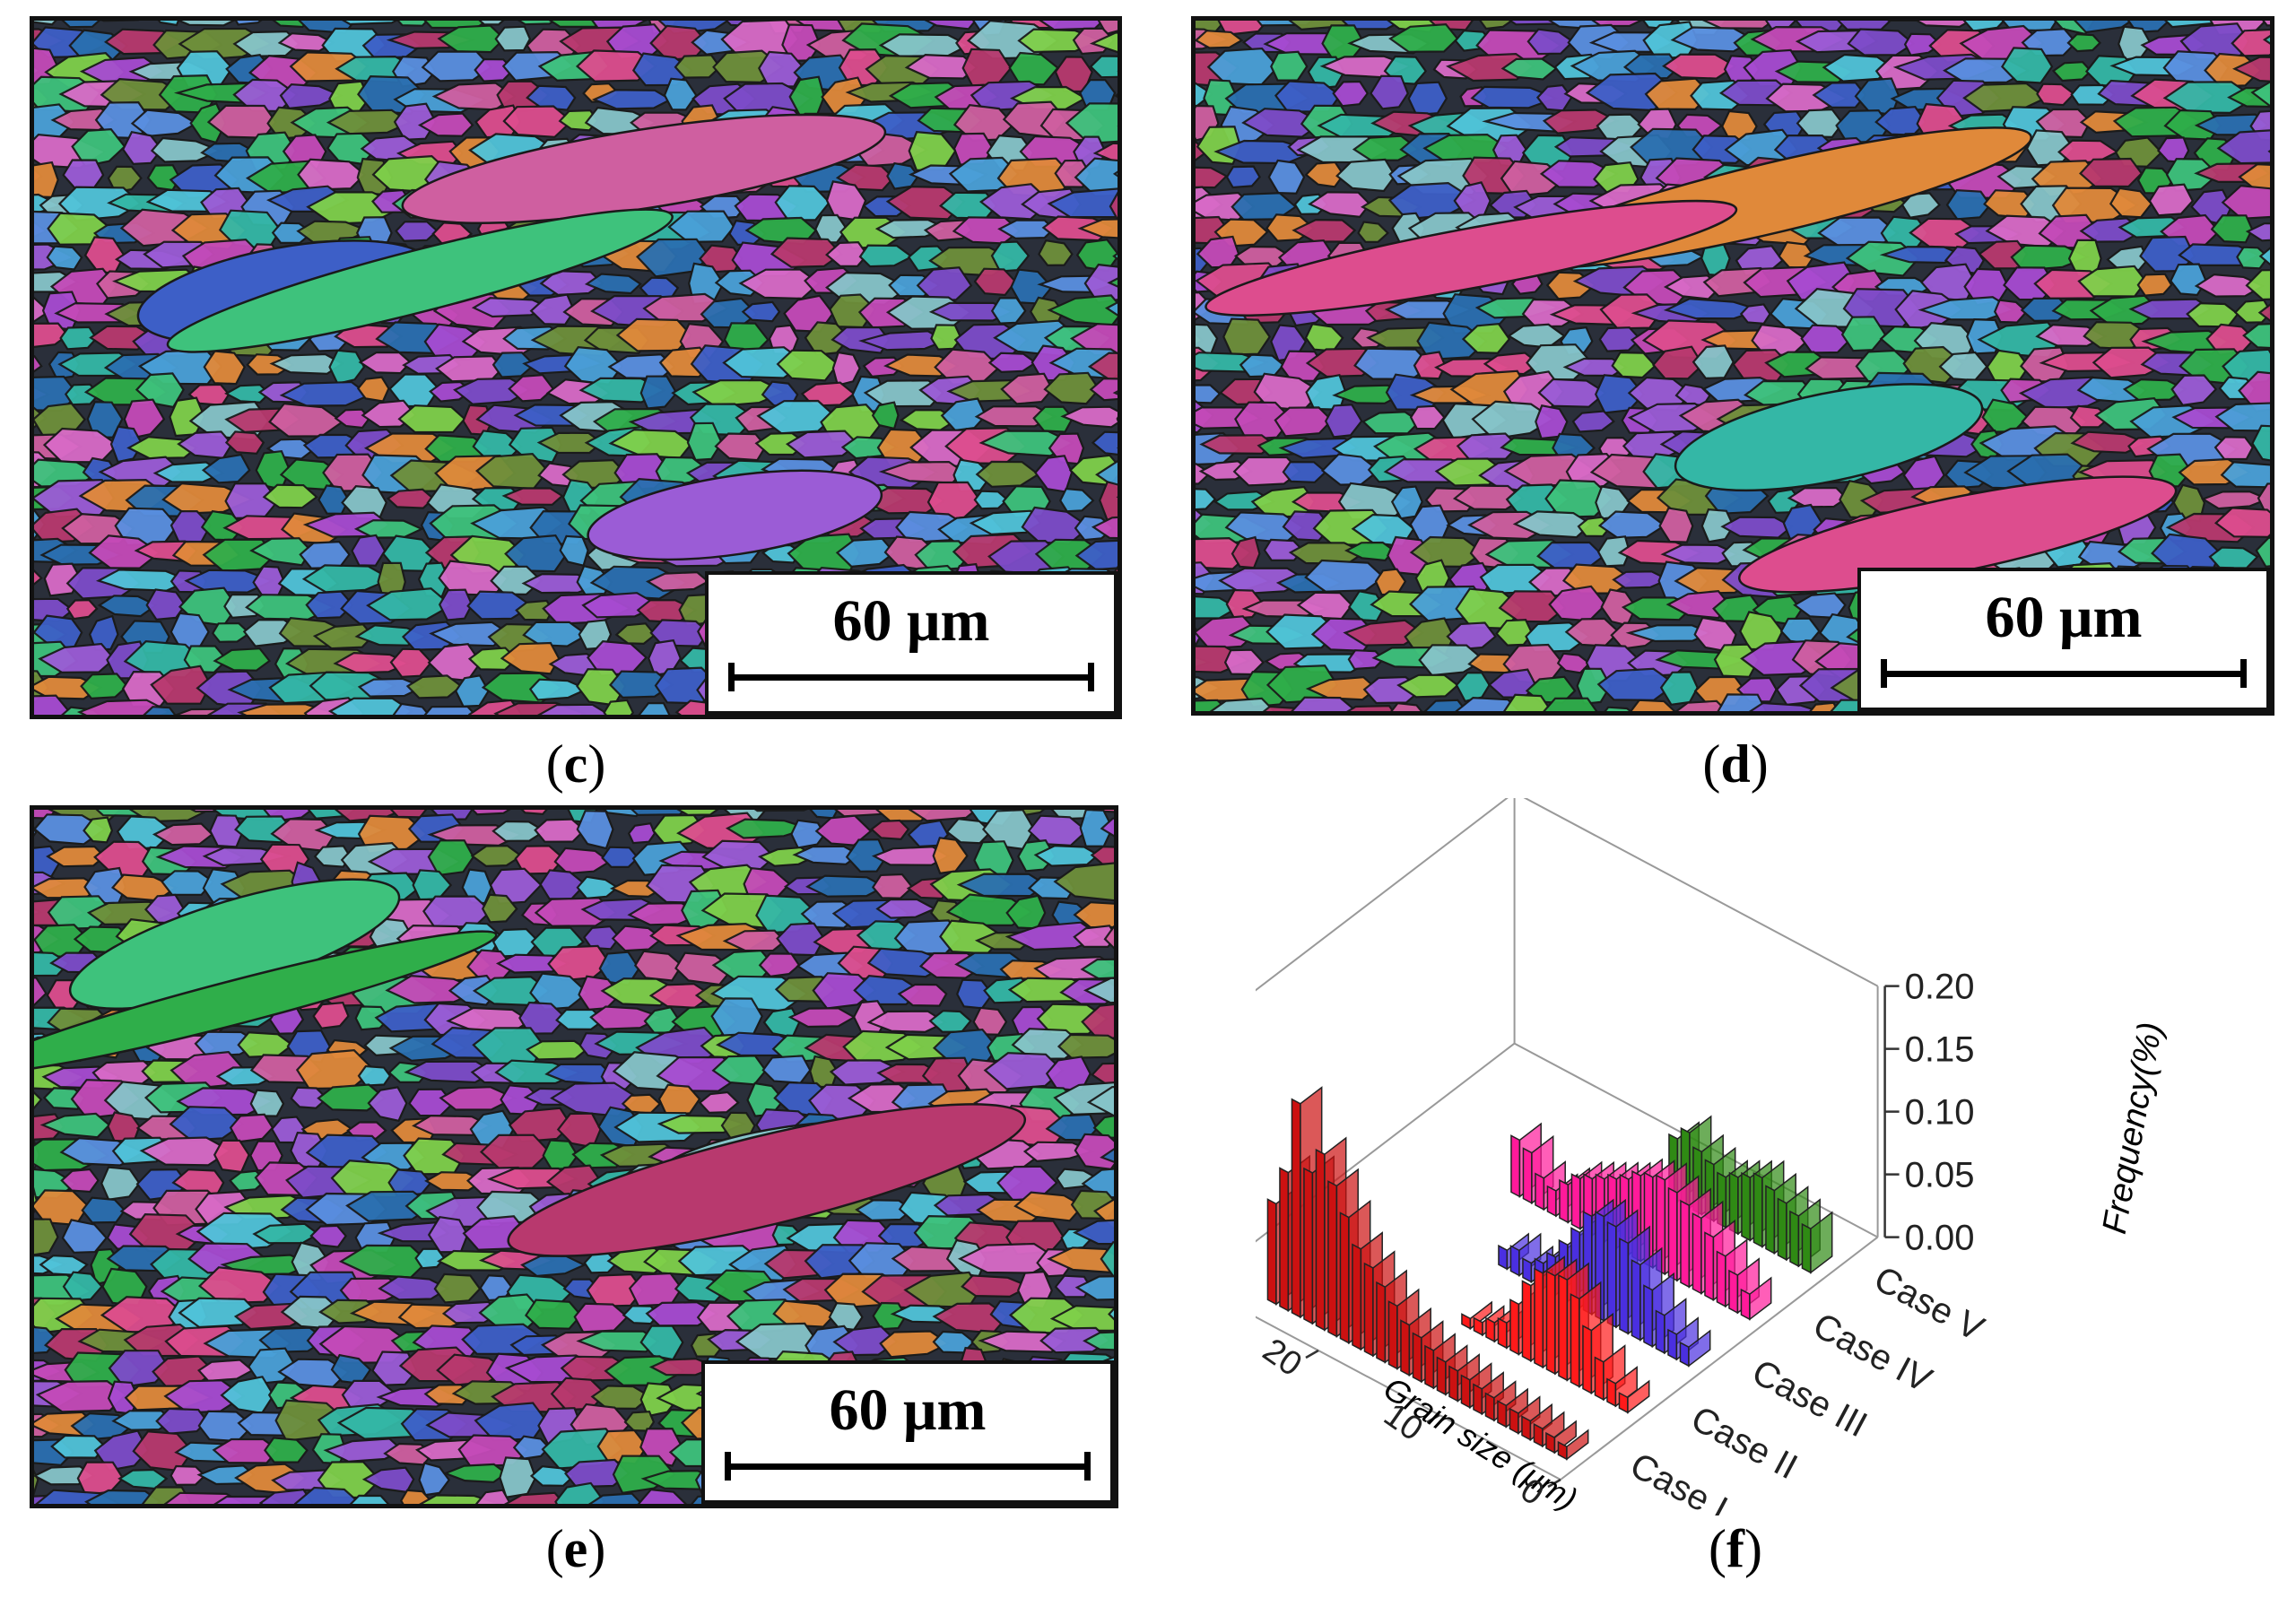 The height and width of the screenshot is (1598, 2296). Describe the element at coordinates (1929, 1304) in the screenshot. I see `case-label: Case V` at that location.